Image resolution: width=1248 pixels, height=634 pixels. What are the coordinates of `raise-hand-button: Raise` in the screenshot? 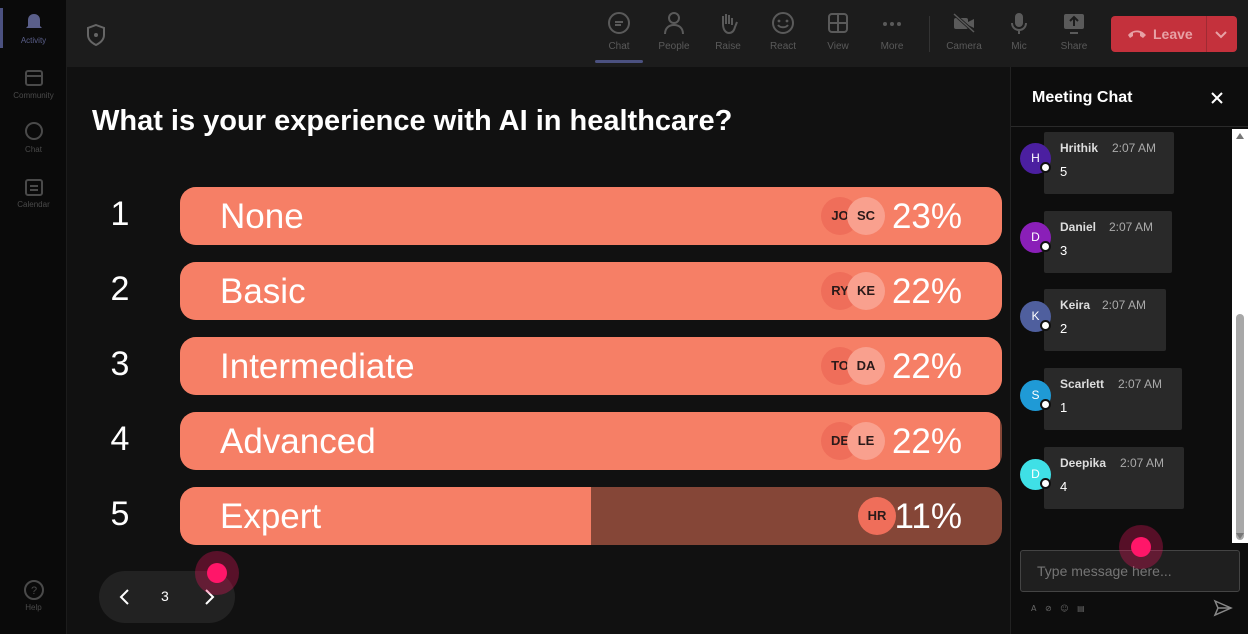 It's located at (728, 31).